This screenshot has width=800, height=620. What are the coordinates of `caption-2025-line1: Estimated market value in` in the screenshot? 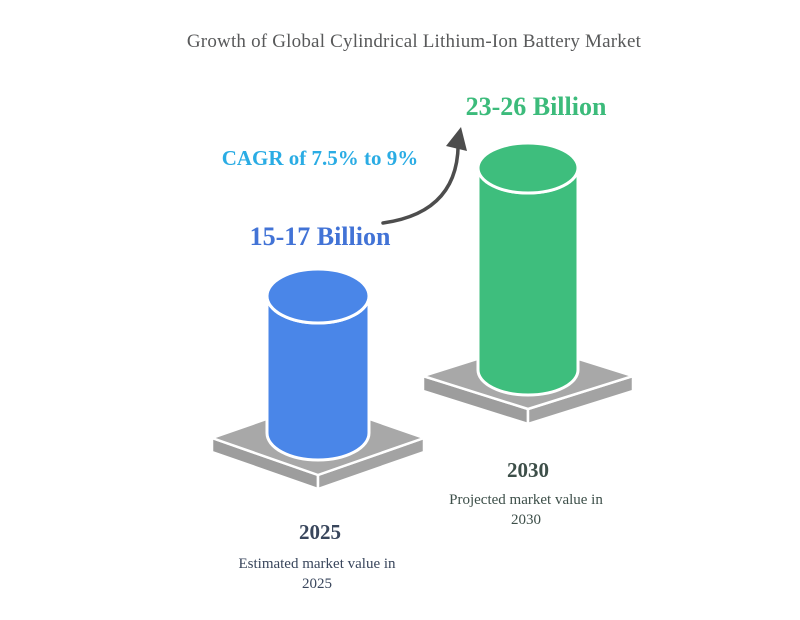 It's located at (317, 564).